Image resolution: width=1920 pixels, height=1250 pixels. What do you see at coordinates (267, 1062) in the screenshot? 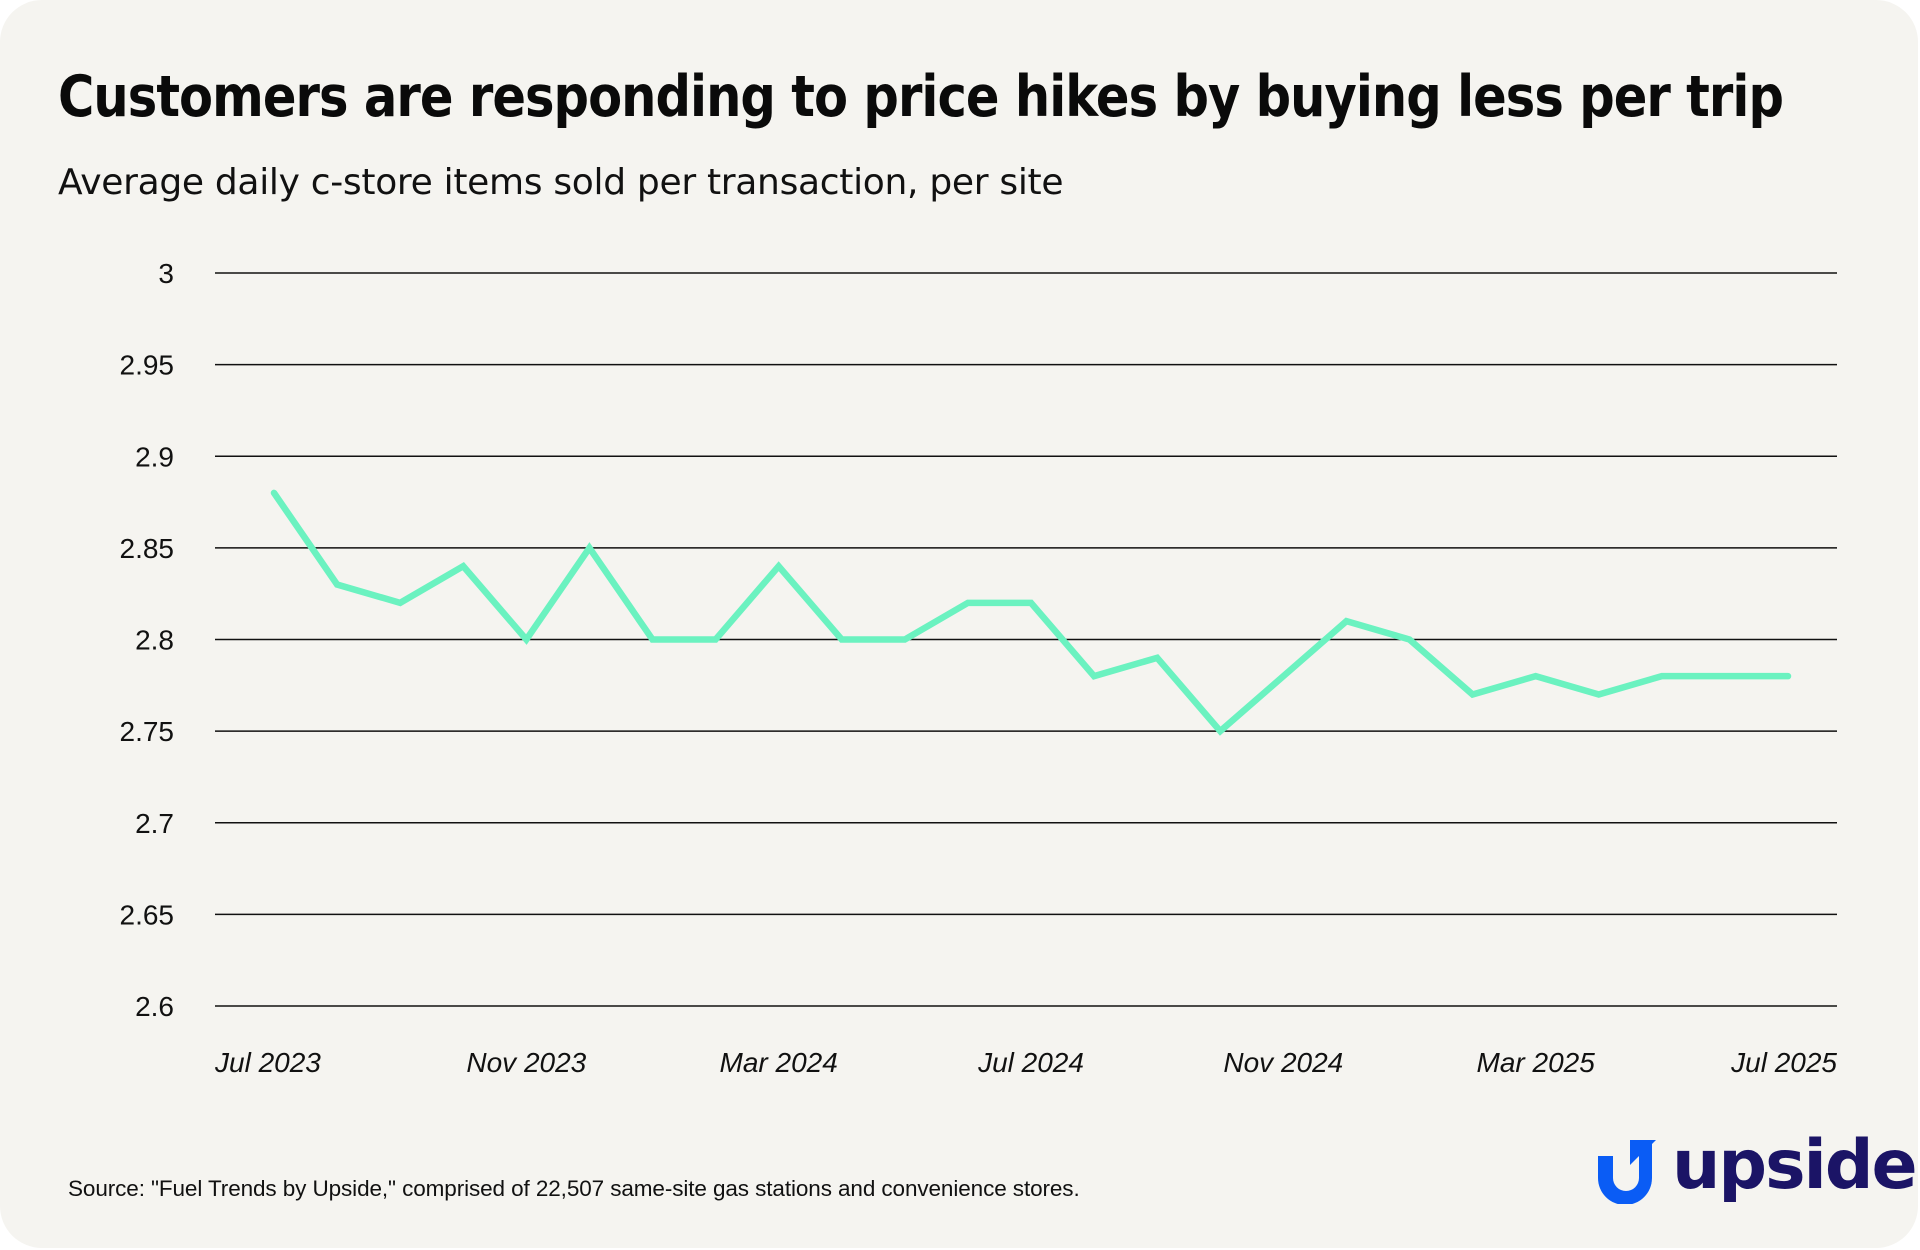
I see `x-tick-label: Jul 2023` at bounding box center [267, 1062].